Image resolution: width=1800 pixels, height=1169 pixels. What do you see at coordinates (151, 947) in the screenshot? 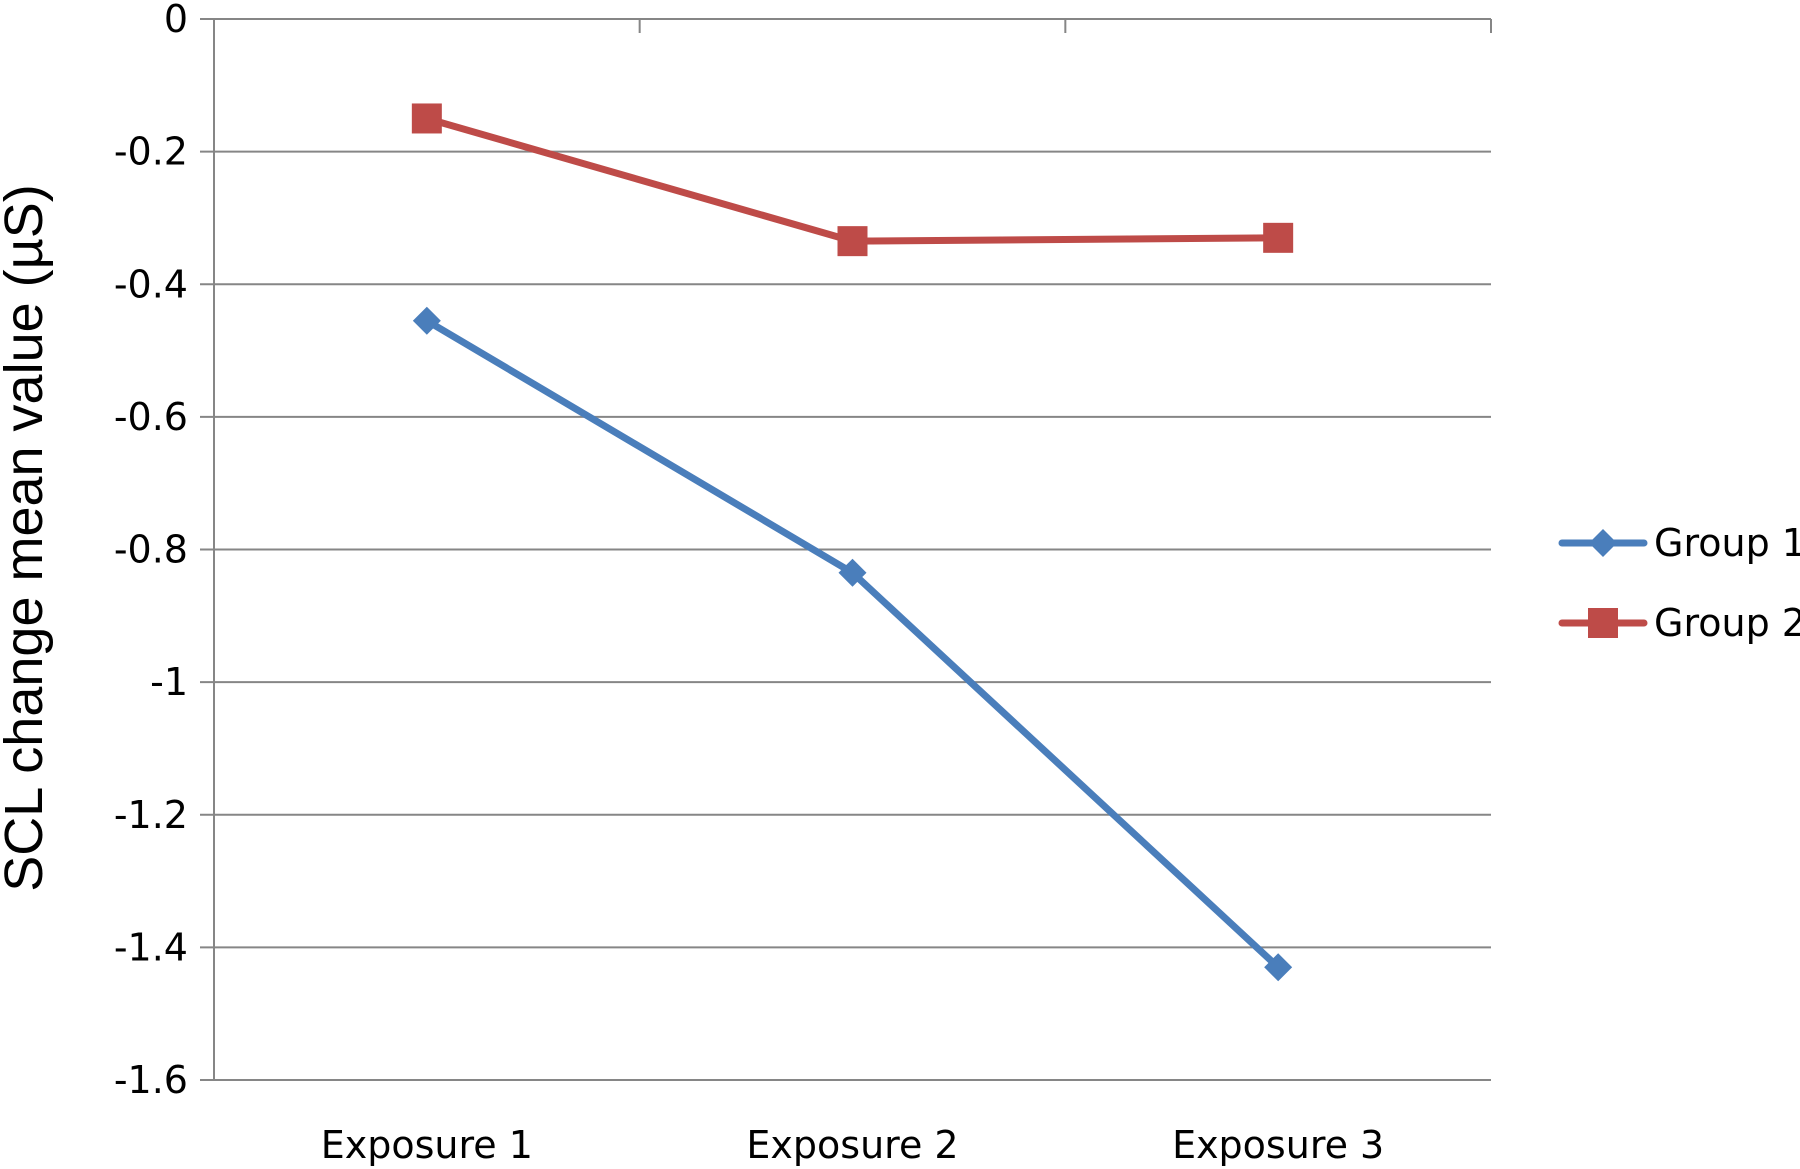
I see `y-tick-label: -1.4` at bounding box center [151, 947].